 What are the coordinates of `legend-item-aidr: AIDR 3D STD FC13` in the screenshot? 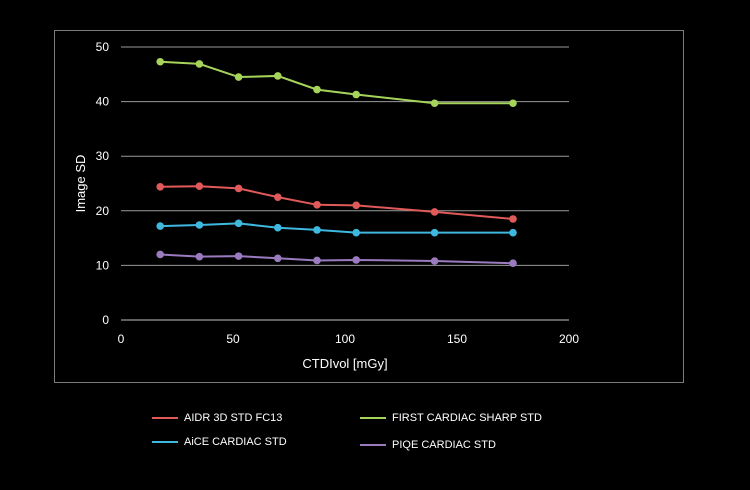 It's located at (217, 418).